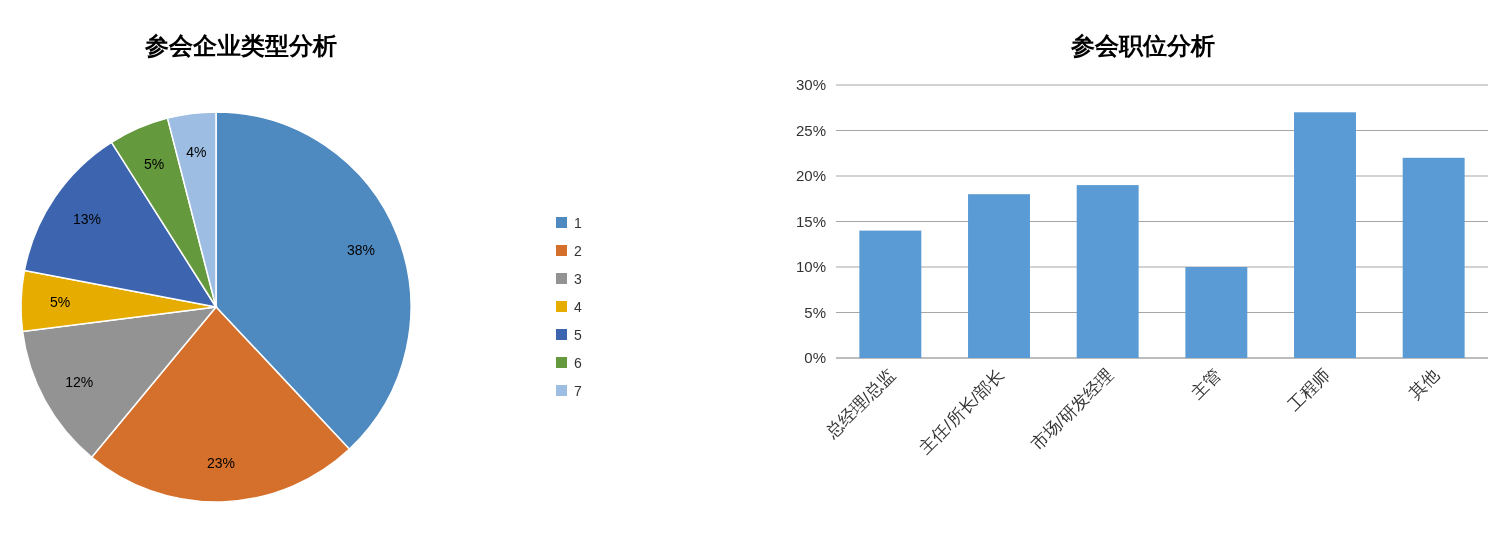  What do you see at coordinates (220, 462) in the screenshot?
I see `data-label: 23%` at bounding box center [220, 462].